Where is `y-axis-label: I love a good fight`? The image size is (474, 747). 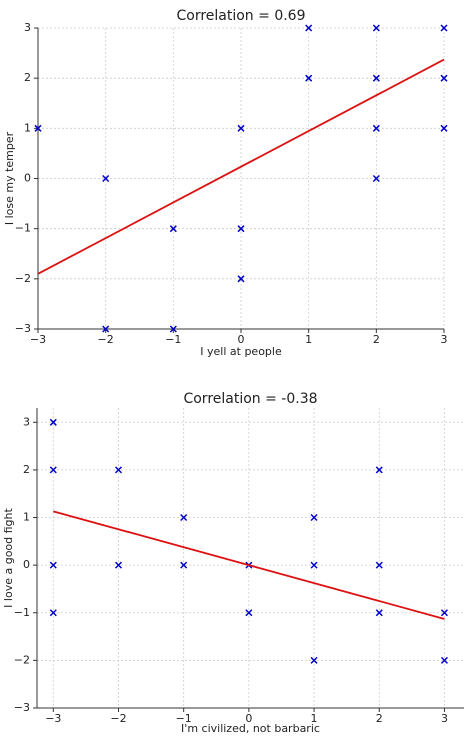 y-axis-label: I love a good fight is located at coordinates (8, 557).